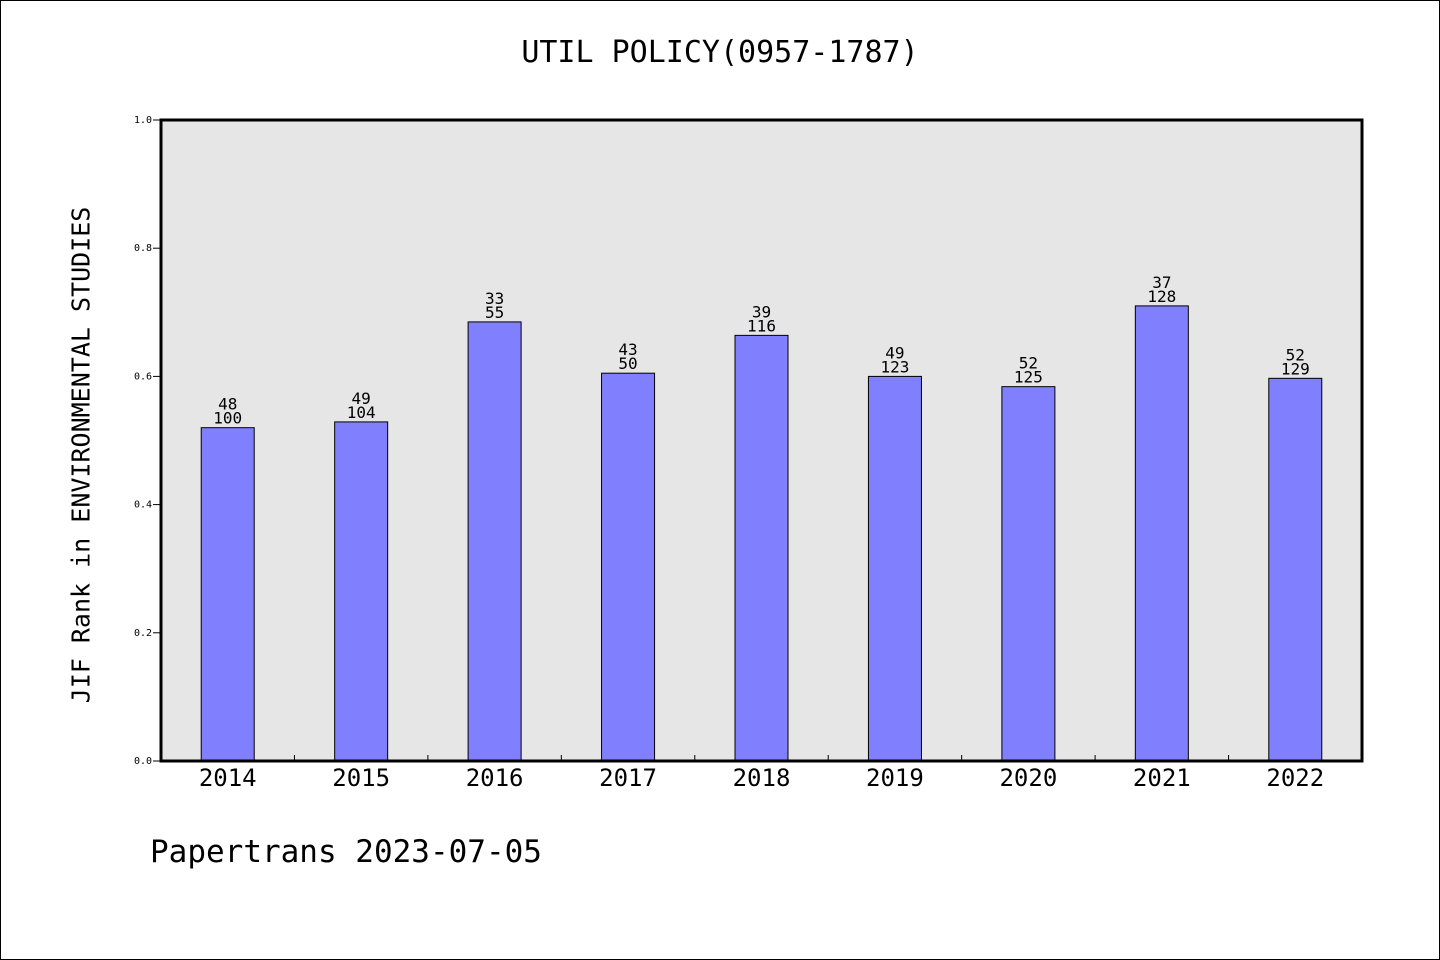 The width and height of the screenshot is (1440, 960). What do you see at coordinates (227, 418) in the screenshot?
I see `bar-total-label: 100` at bounding box center [227, 418].